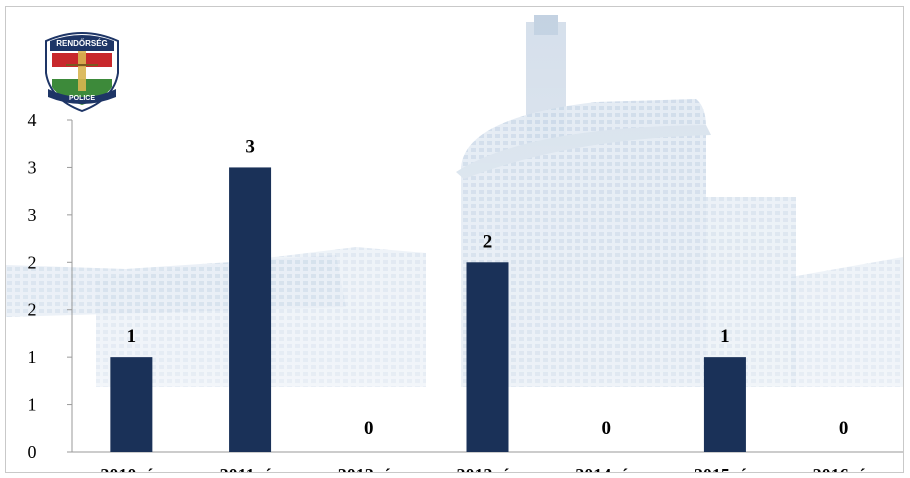  I want to click on police-badge-logo: RENDŐRSÉG POLICE, so click(82, 72).